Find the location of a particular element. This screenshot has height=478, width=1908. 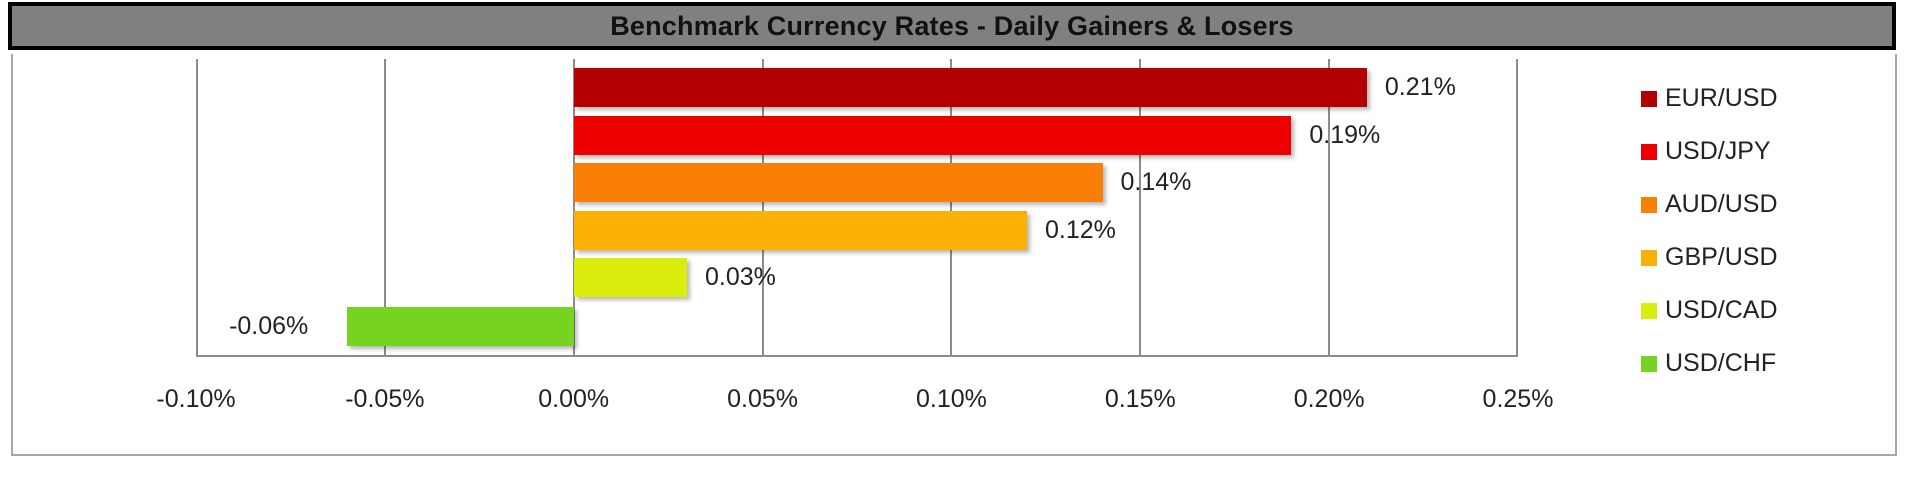

legend-label: USD/CHF is located at coordinates (1721, 363).